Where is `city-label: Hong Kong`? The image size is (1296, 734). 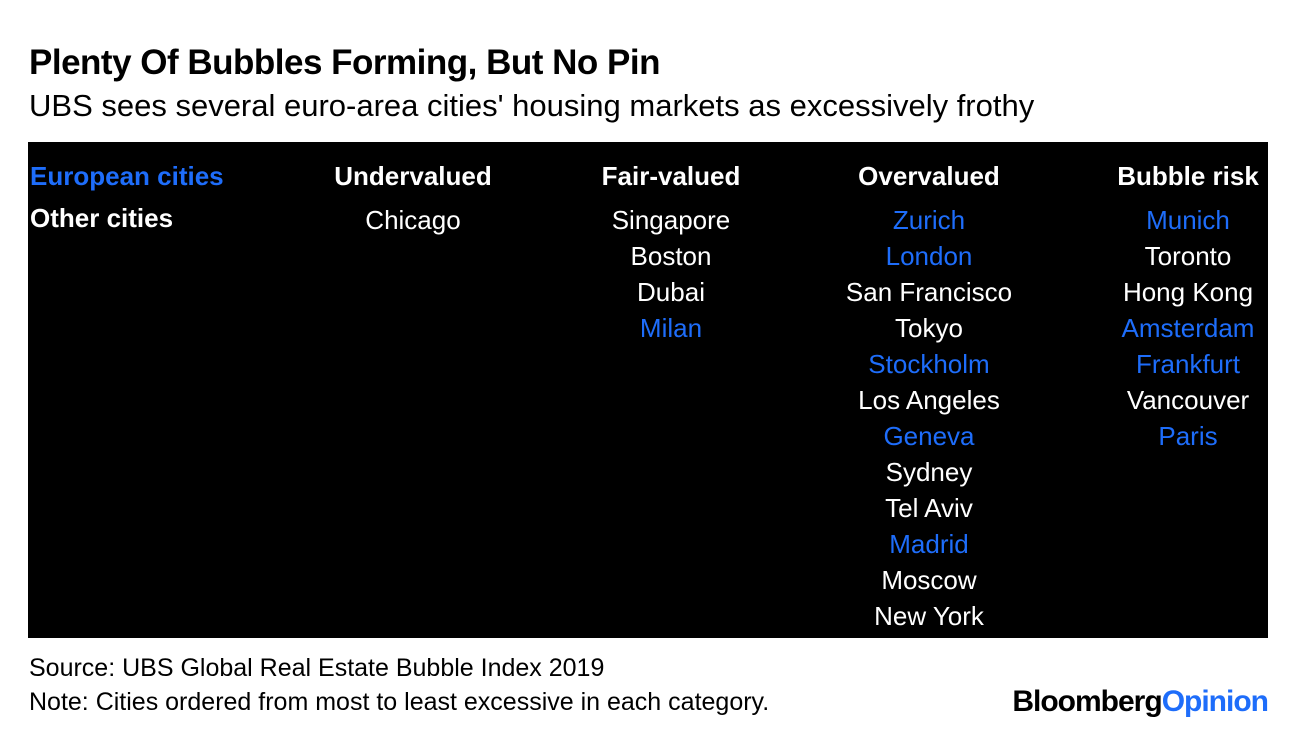
city-label: Hong Kong is located at coordinates (1188, 292).